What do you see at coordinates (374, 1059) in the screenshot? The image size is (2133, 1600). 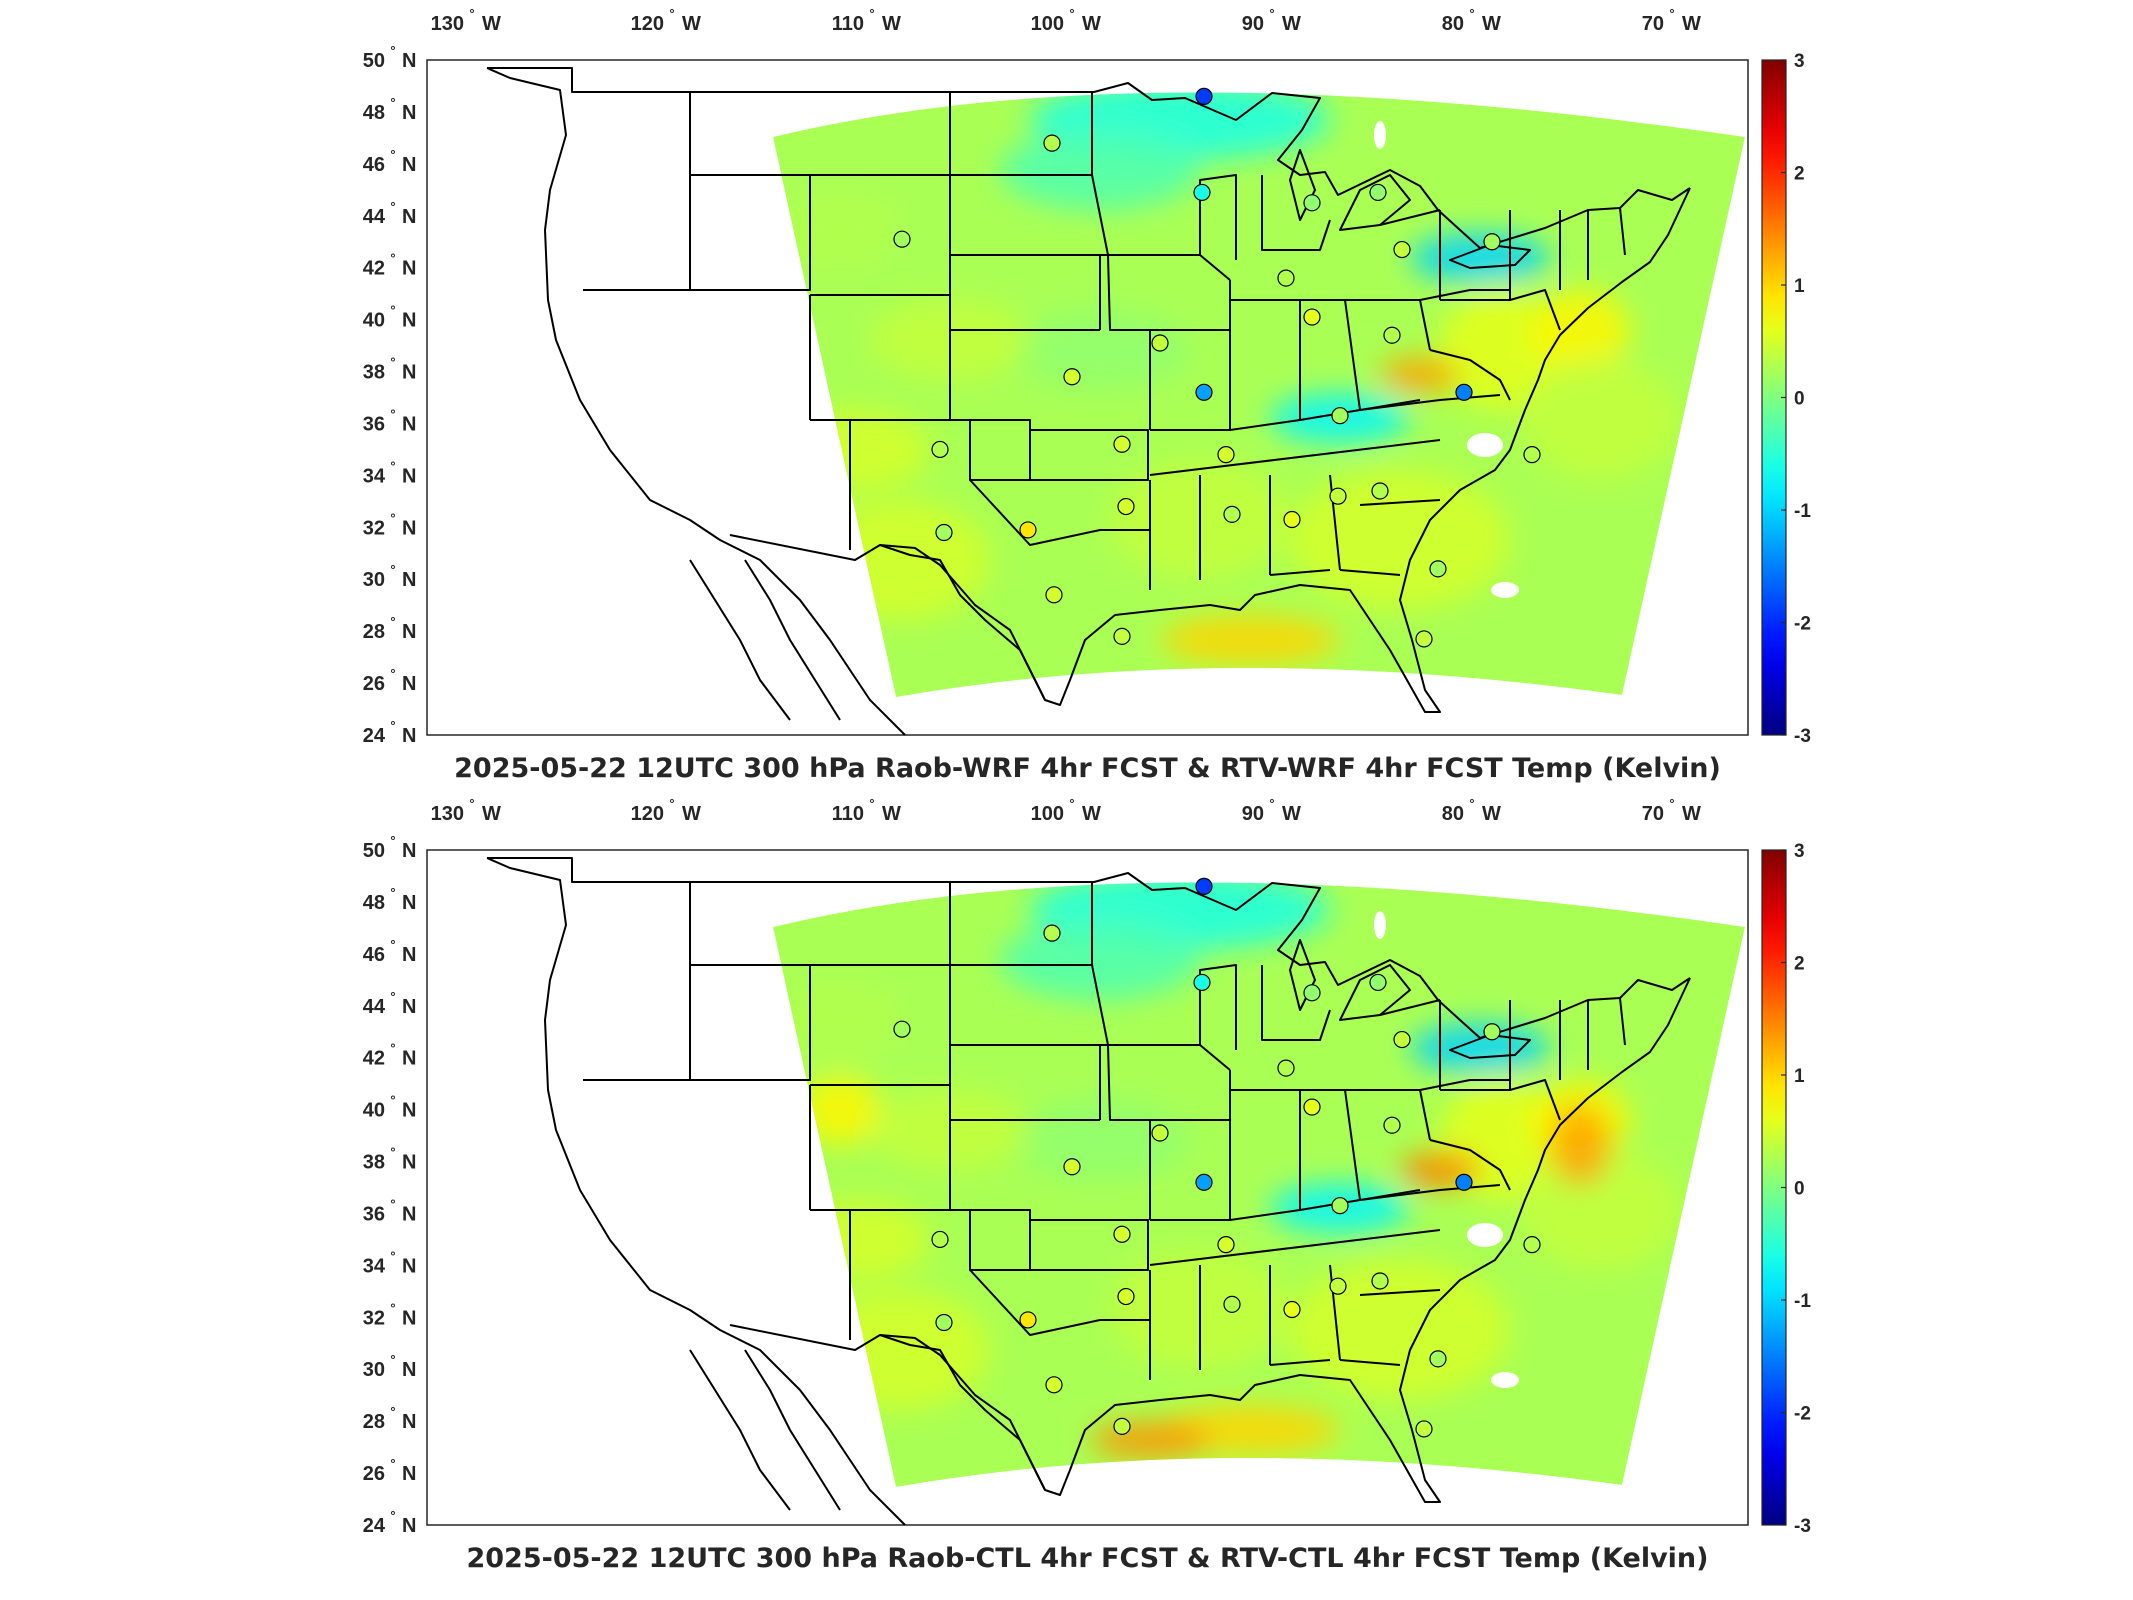 I see `lat-tick-label: 42` at bounding box center [374, 1059].